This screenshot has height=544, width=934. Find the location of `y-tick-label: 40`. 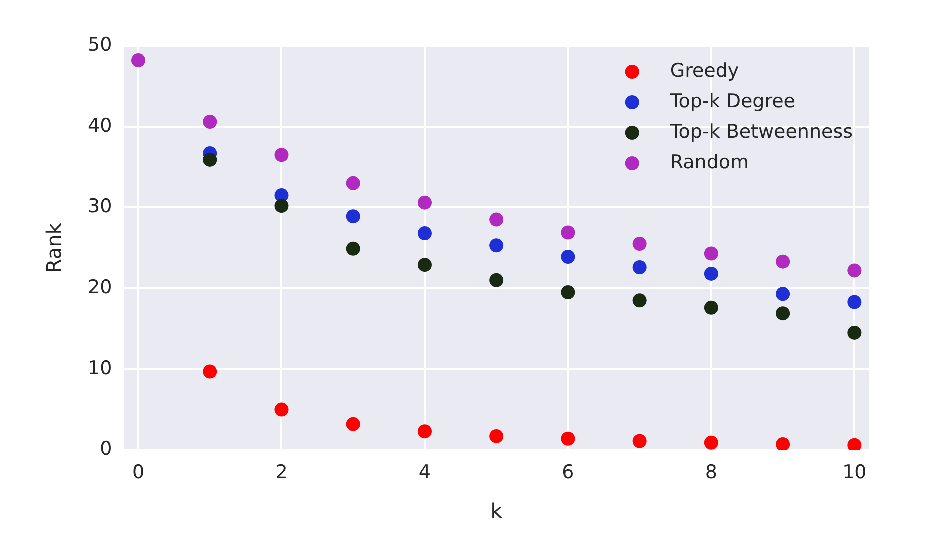

y-tick-label: 40 is located at coordinates (100, 125).